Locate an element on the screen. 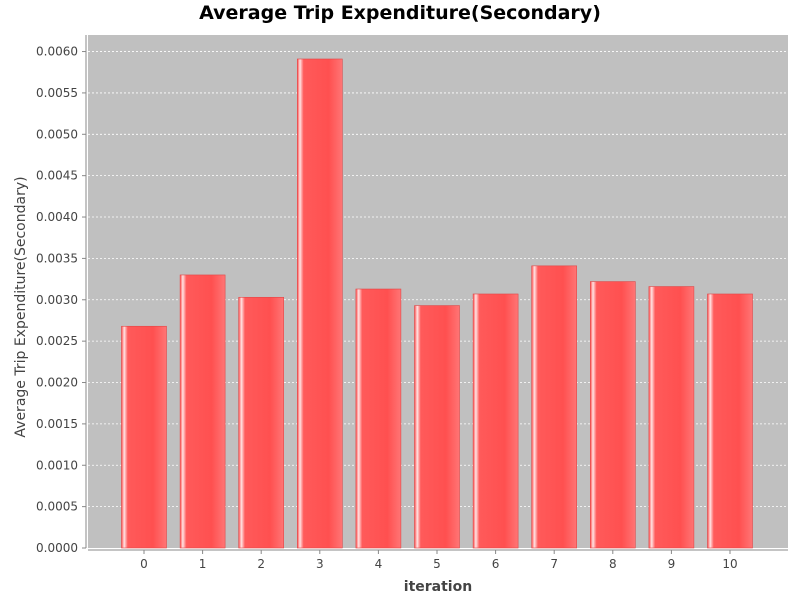 The height and width of the screenshot is (600, 800). y-tick-label: 0.0035 is located at coordinates (57, 258).